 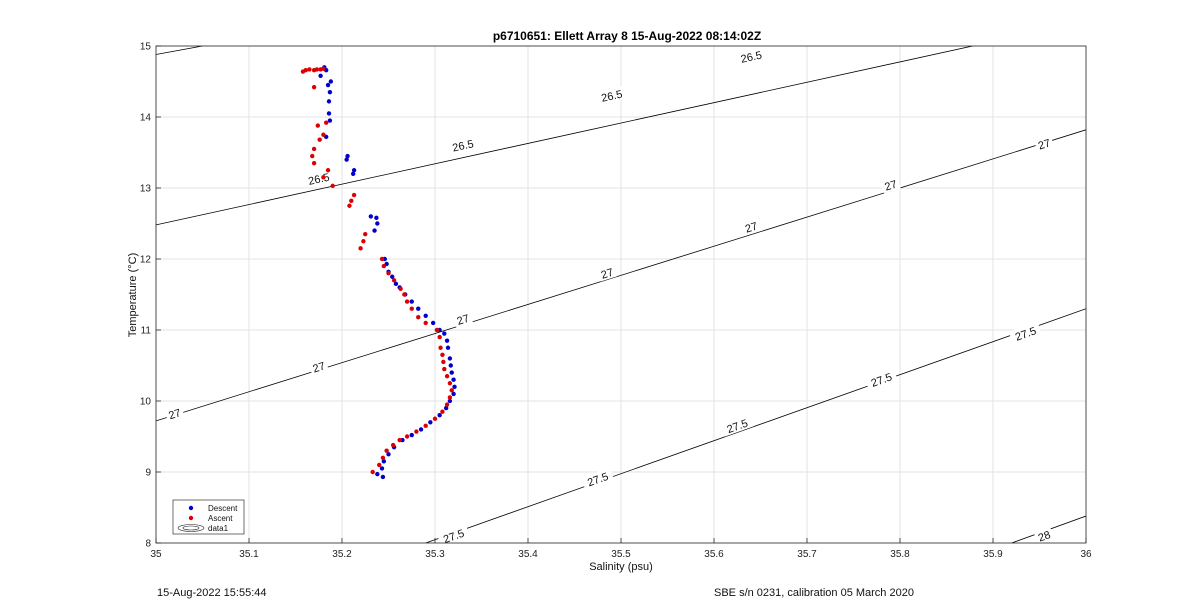 What do you see at coordinates (191, 508) in the screenshot?
I see `legend-descent-marker` at bounding box center [191, 508].